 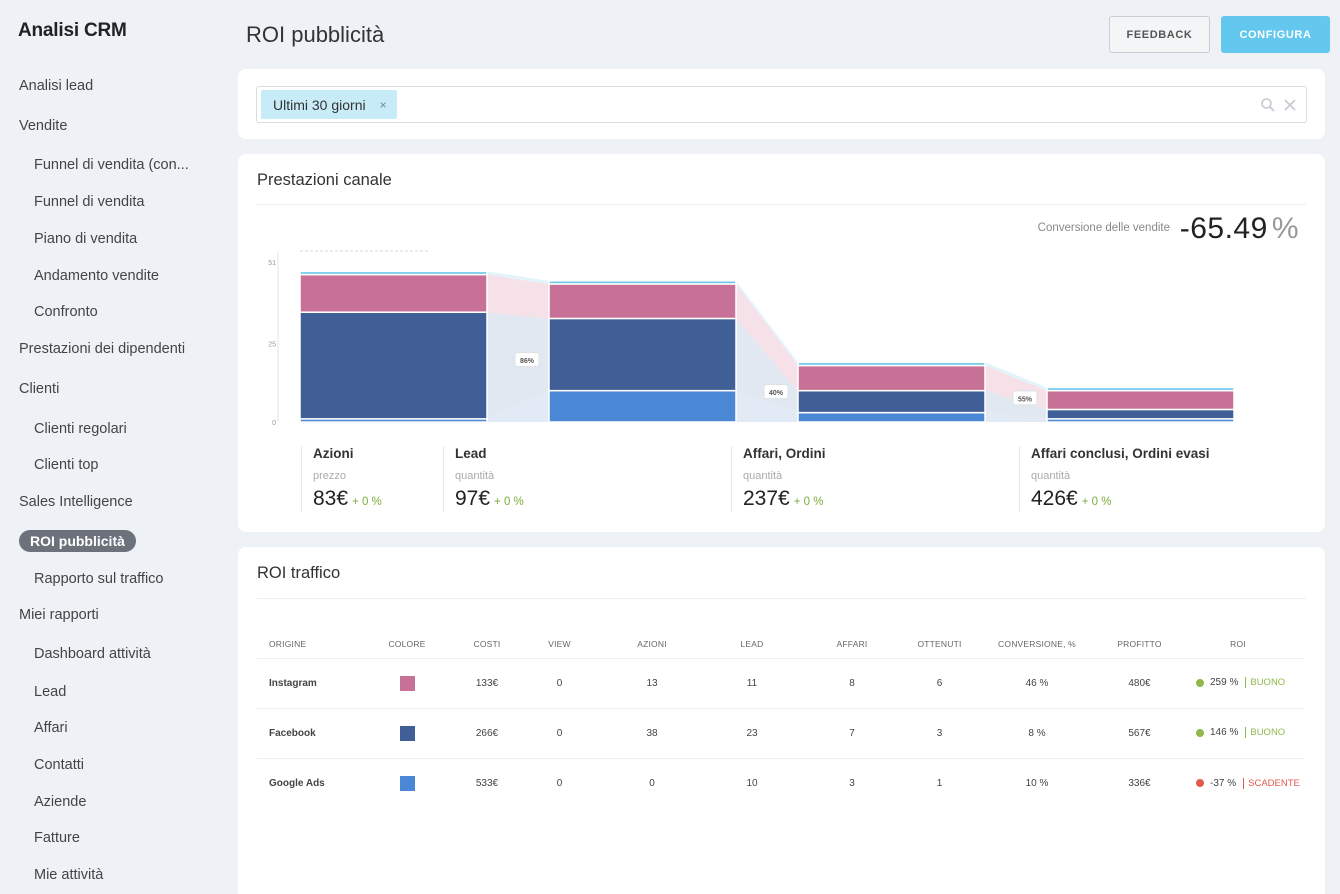 What do you see at coordinates (1139, 644) in the screenshot?
I see `column-header: PROFITTO` at bounding box center [1139, 644].